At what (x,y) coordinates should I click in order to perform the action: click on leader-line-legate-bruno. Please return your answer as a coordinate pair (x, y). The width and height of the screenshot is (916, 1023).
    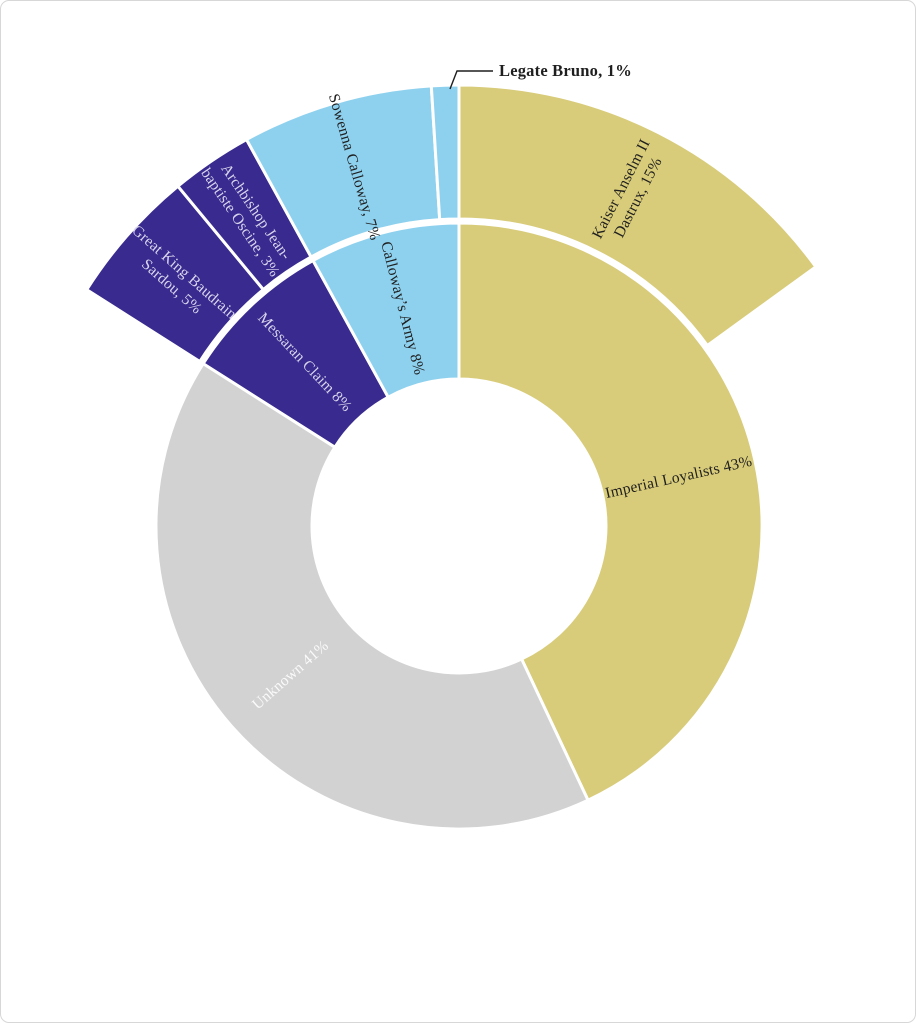
    Looking at the image, I should click on (471, 80).